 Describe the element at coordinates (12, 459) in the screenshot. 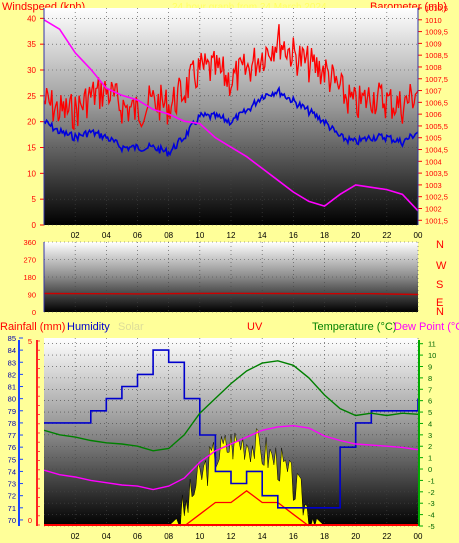

I see `humidity-tick-label: 75` at that location.